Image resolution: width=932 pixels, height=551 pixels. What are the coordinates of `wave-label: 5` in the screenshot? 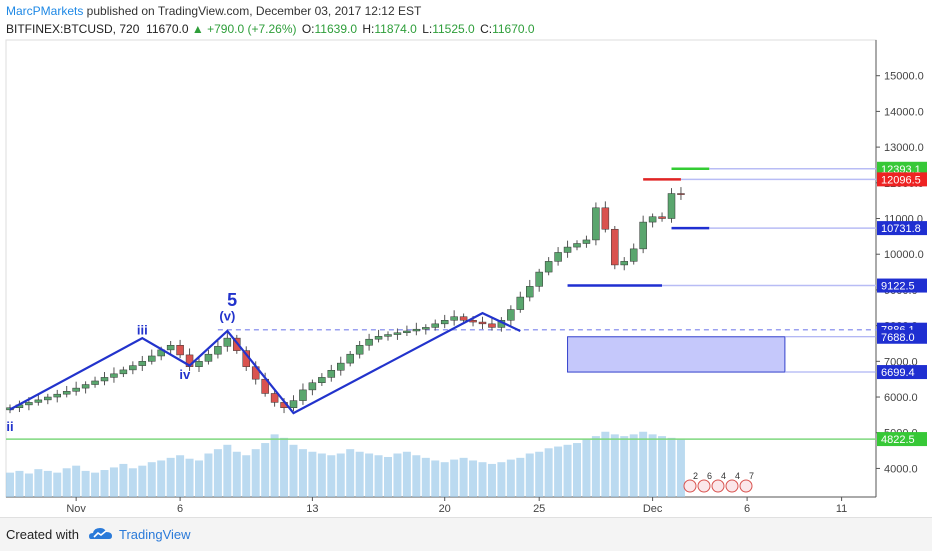 It's located at (232, 300).